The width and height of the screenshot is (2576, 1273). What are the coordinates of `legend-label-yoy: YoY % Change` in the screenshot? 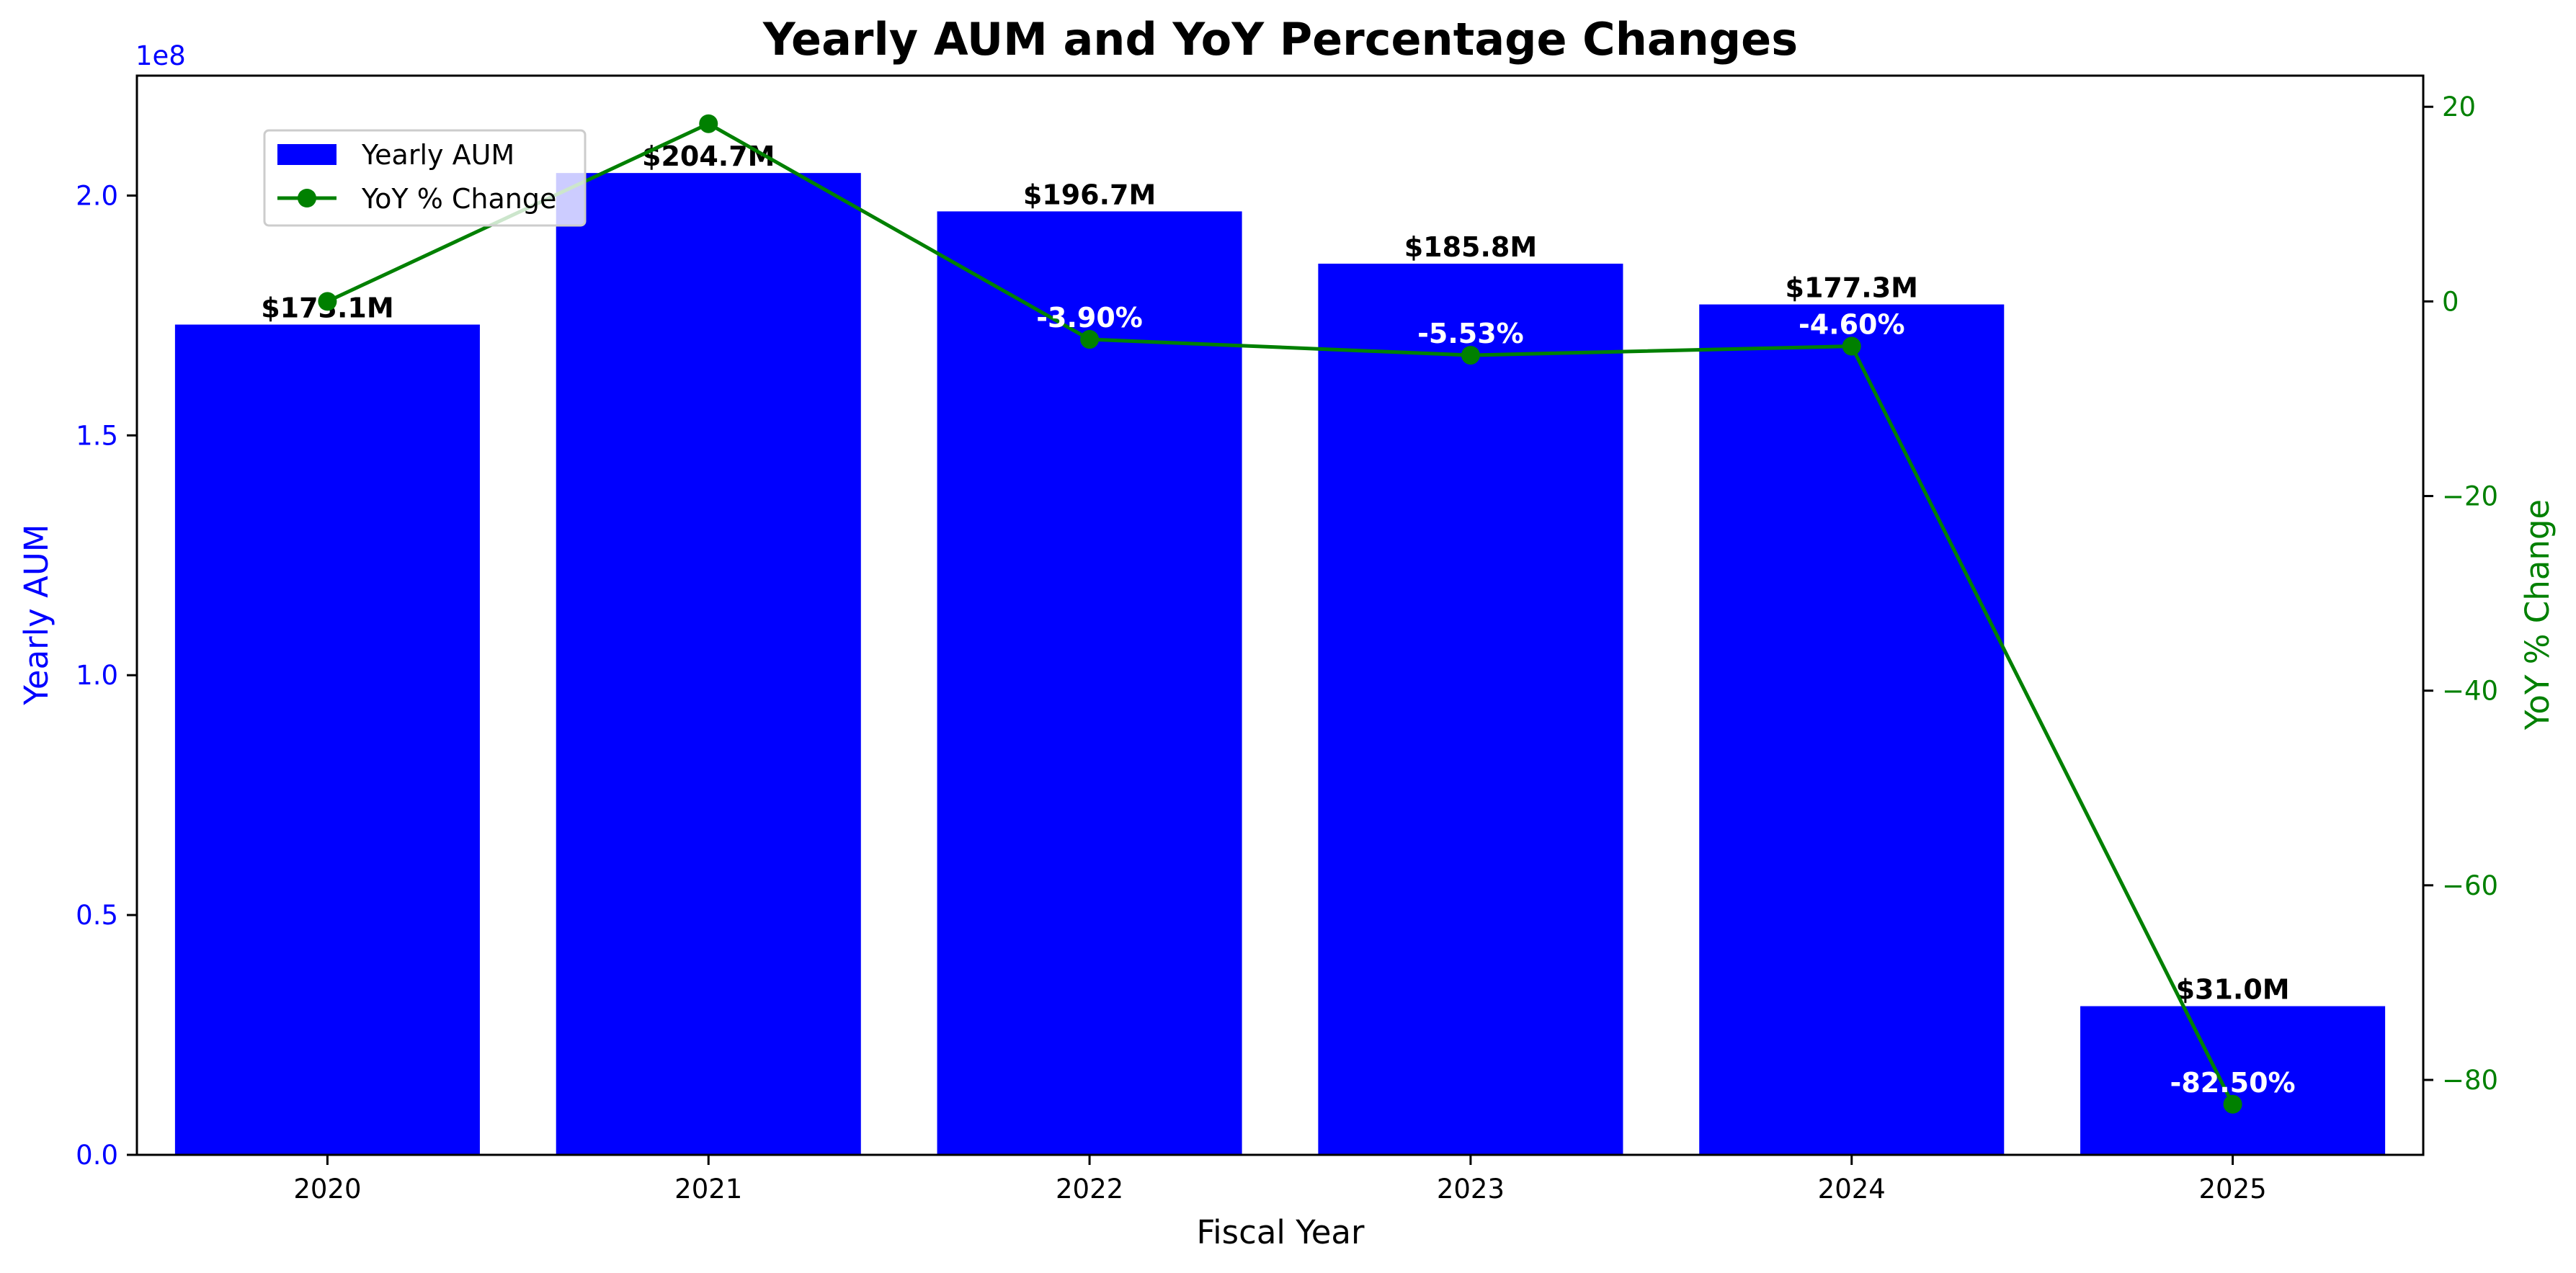 It's located at (458, 199).